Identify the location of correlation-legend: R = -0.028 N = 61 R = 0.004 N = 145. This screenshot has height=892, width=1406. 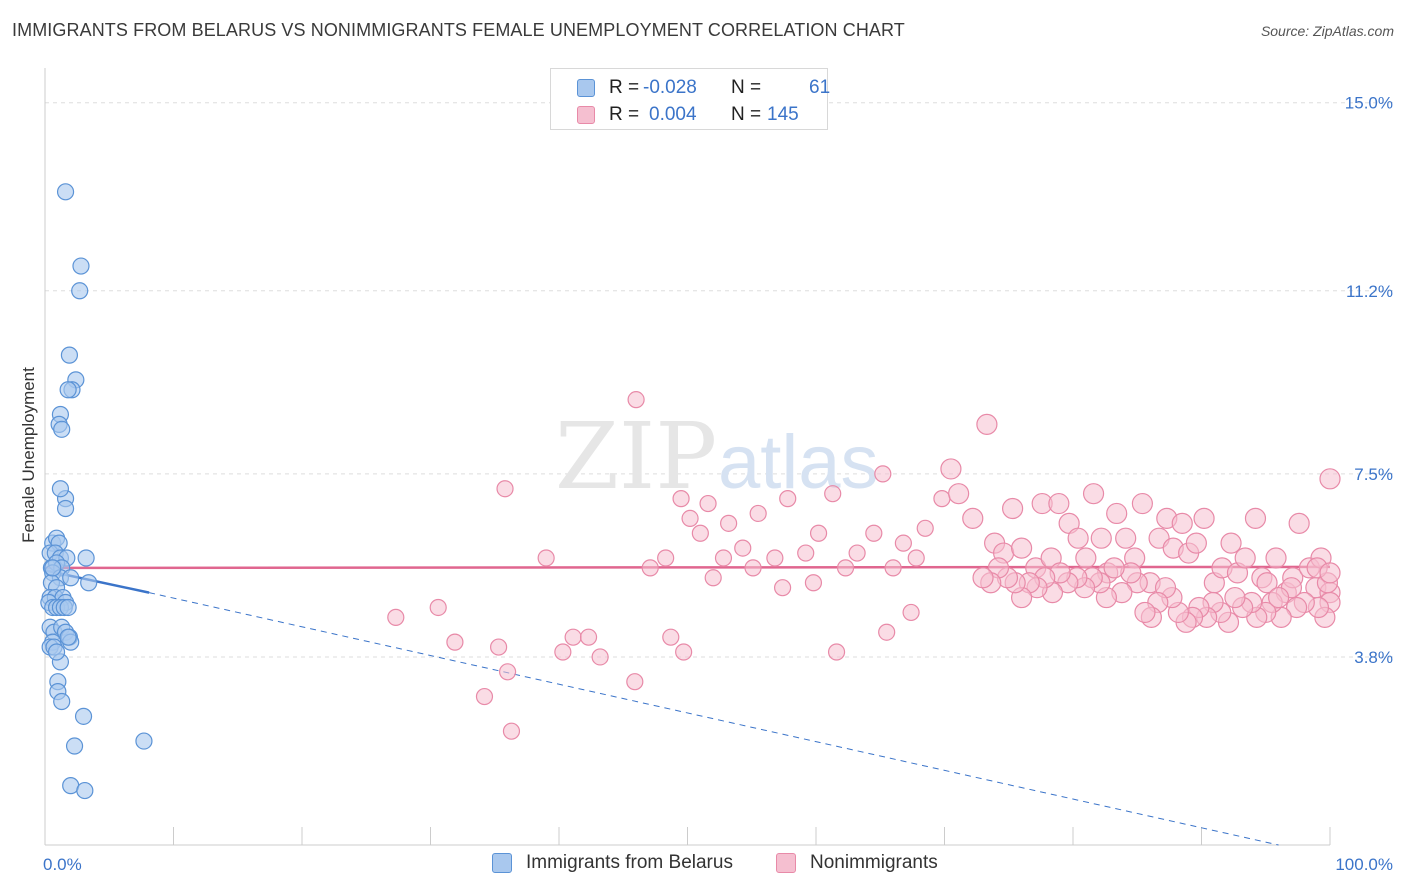
(690, 99).